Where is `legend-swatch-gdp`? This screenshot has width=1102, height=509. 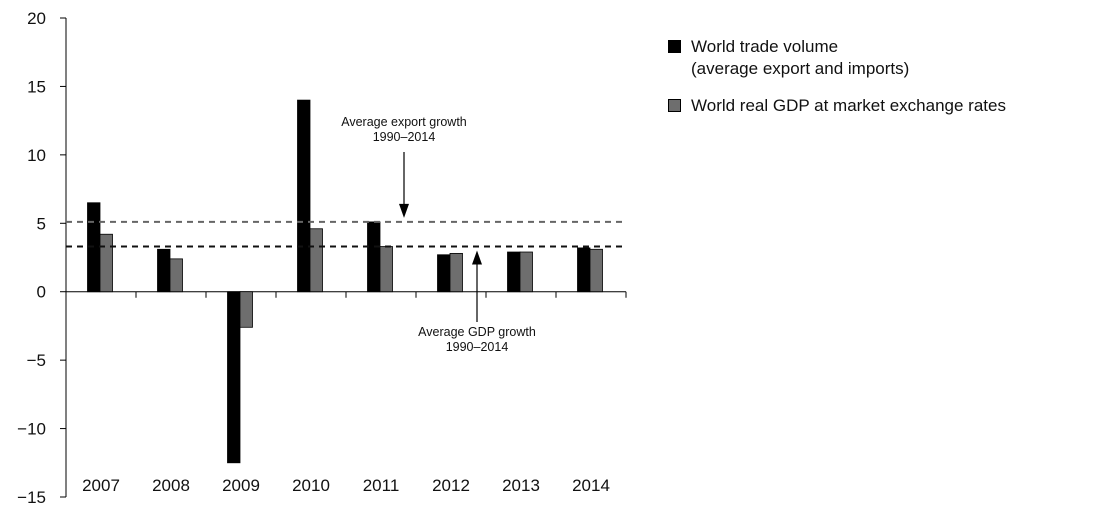 legend-swatch-gdp is located at coordinates (674, 105).